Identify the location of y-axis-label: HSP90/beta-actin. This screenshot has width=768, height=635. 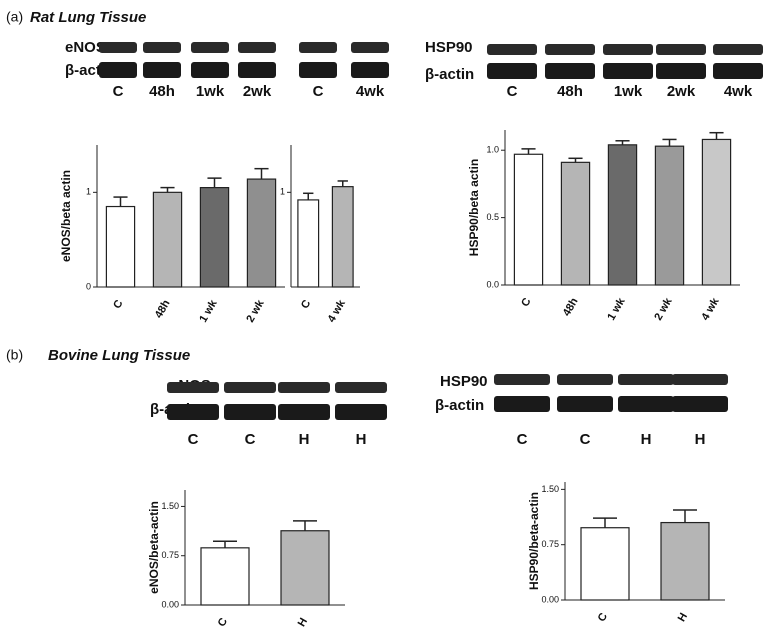
(534, 541).